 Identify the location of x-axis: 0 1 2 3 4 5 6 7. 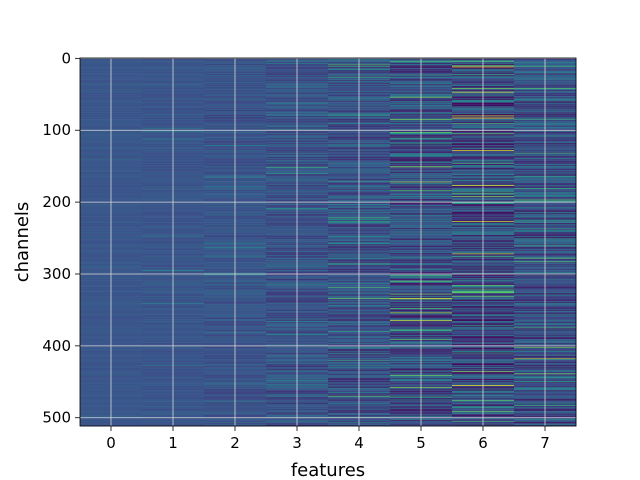
(328, 439).